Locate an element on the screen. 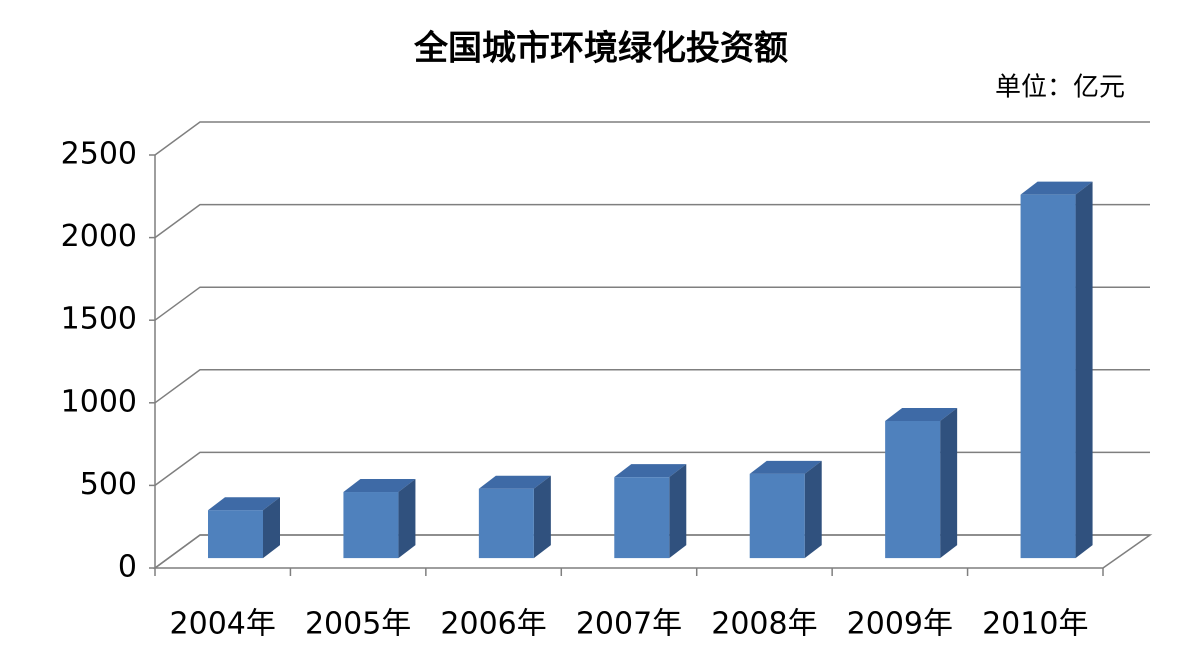 The width and height of the screenshot is (1203, 667). x-tick-label: 2006年 is located at coordinates (493, 624).